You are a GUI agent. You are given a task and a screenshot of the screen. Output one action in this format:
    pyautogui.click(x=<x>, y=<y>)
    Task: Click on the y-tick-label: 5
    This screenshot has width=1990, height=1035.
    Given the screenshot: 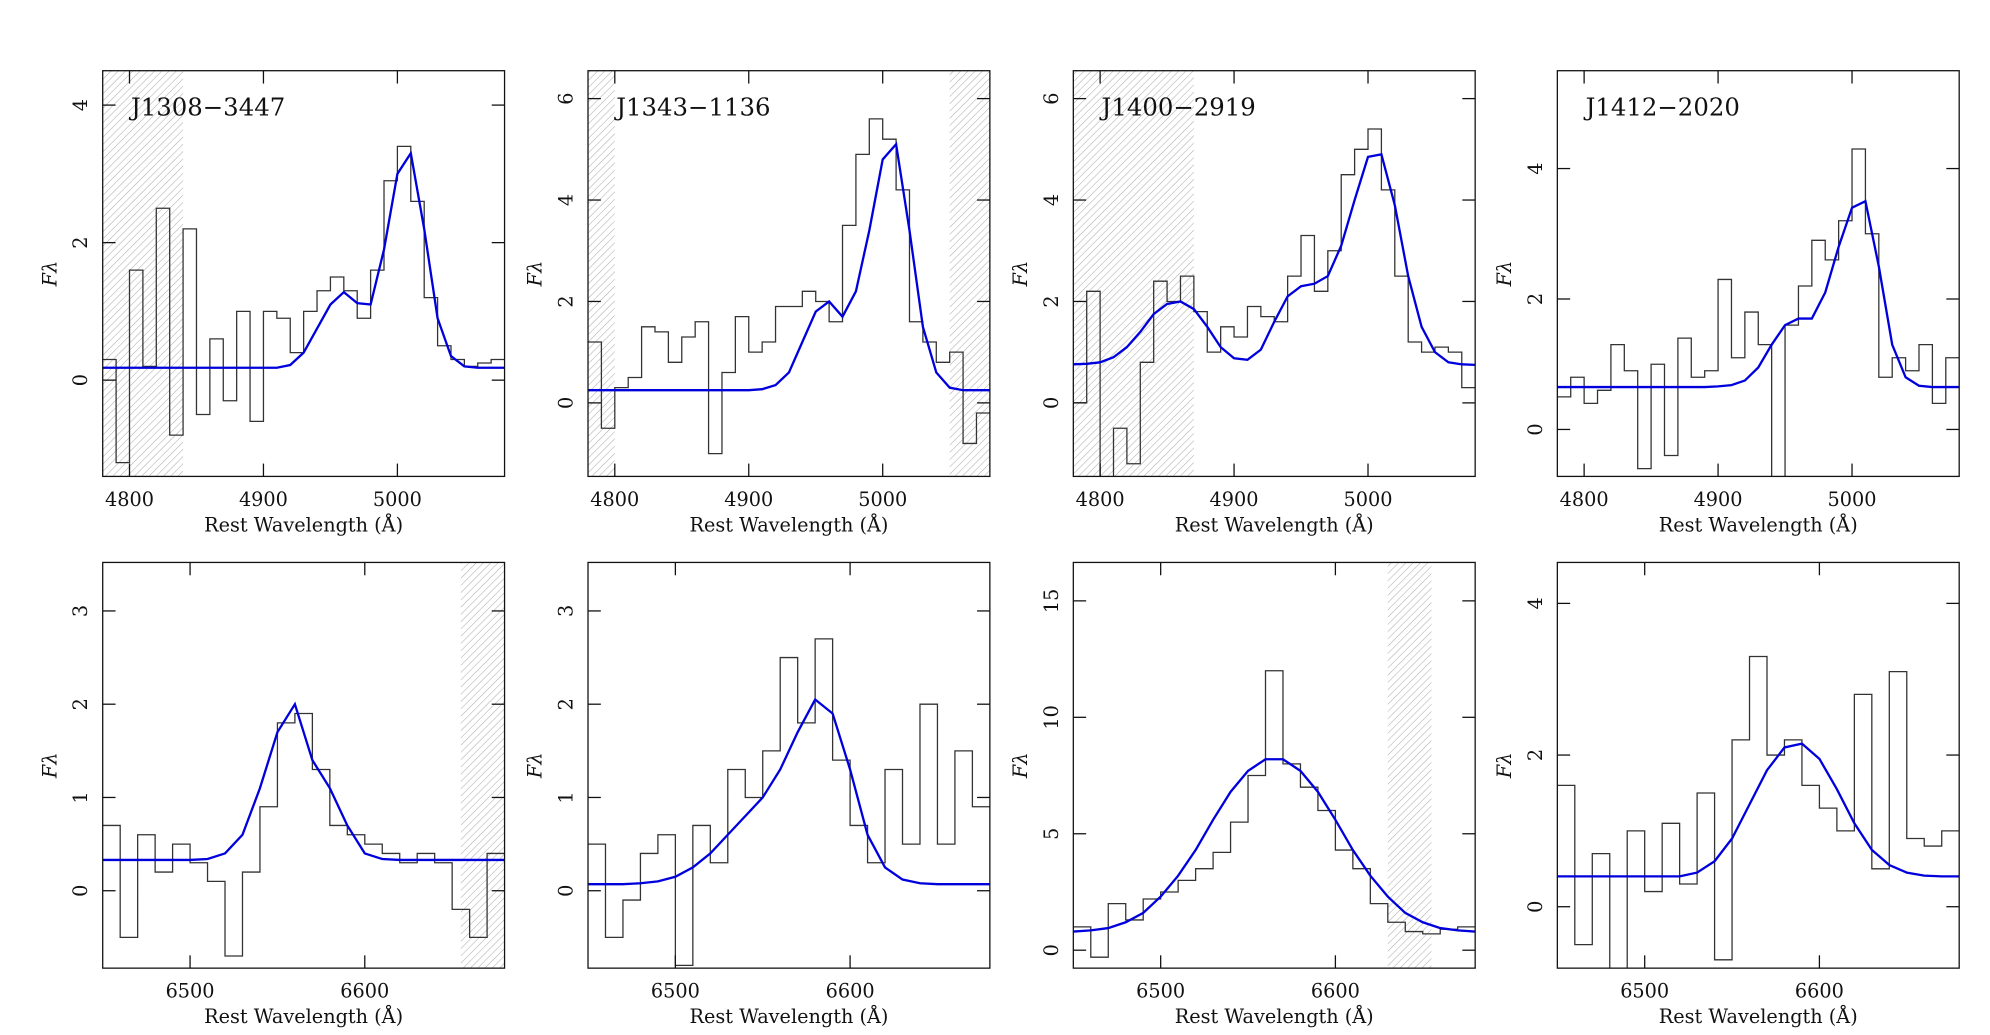 What is the action you would take?
    pyautogui.click(x=1051, y=834)
    